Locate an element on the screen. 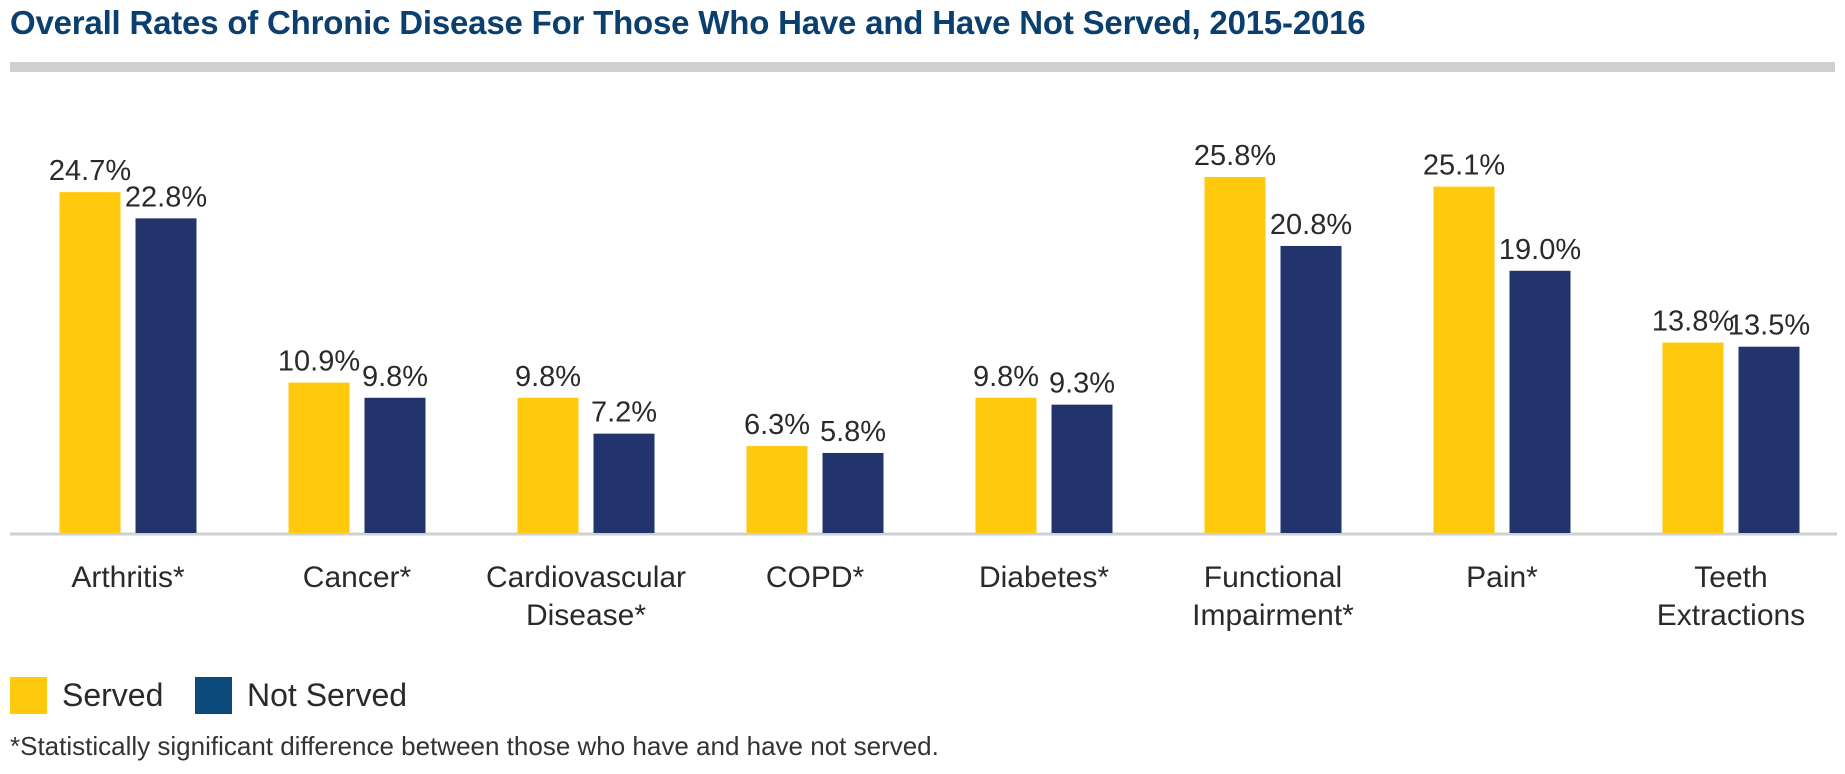 The width and height of the screenshot is (1845, 774). data-label-served: 13.8% is located at coordinates (1693, 322).